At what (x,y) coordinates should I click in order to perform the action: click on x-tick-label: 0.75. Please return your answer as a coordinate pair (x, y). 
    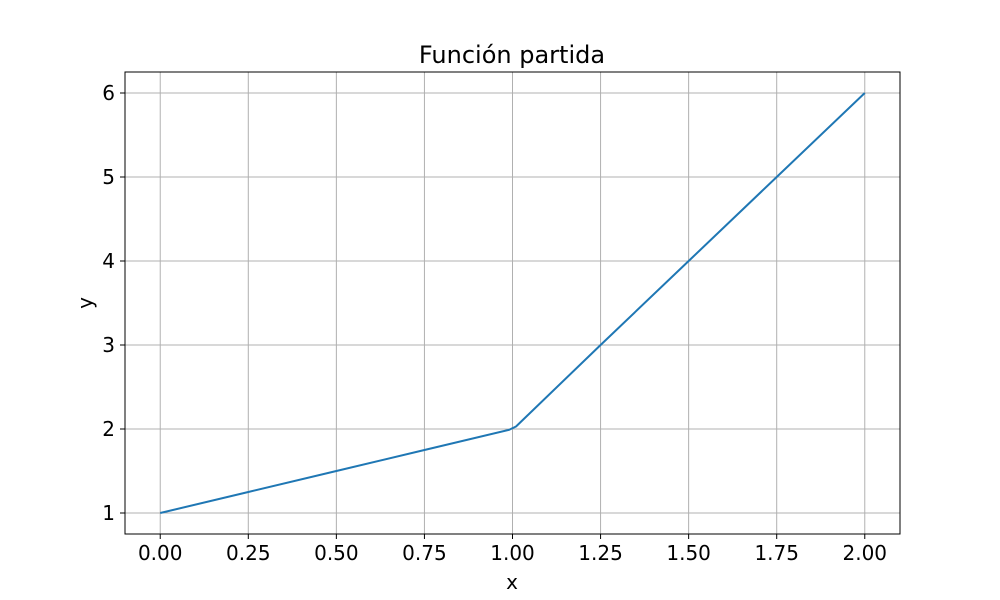
    Looking at the image, I should click on (424, 553).